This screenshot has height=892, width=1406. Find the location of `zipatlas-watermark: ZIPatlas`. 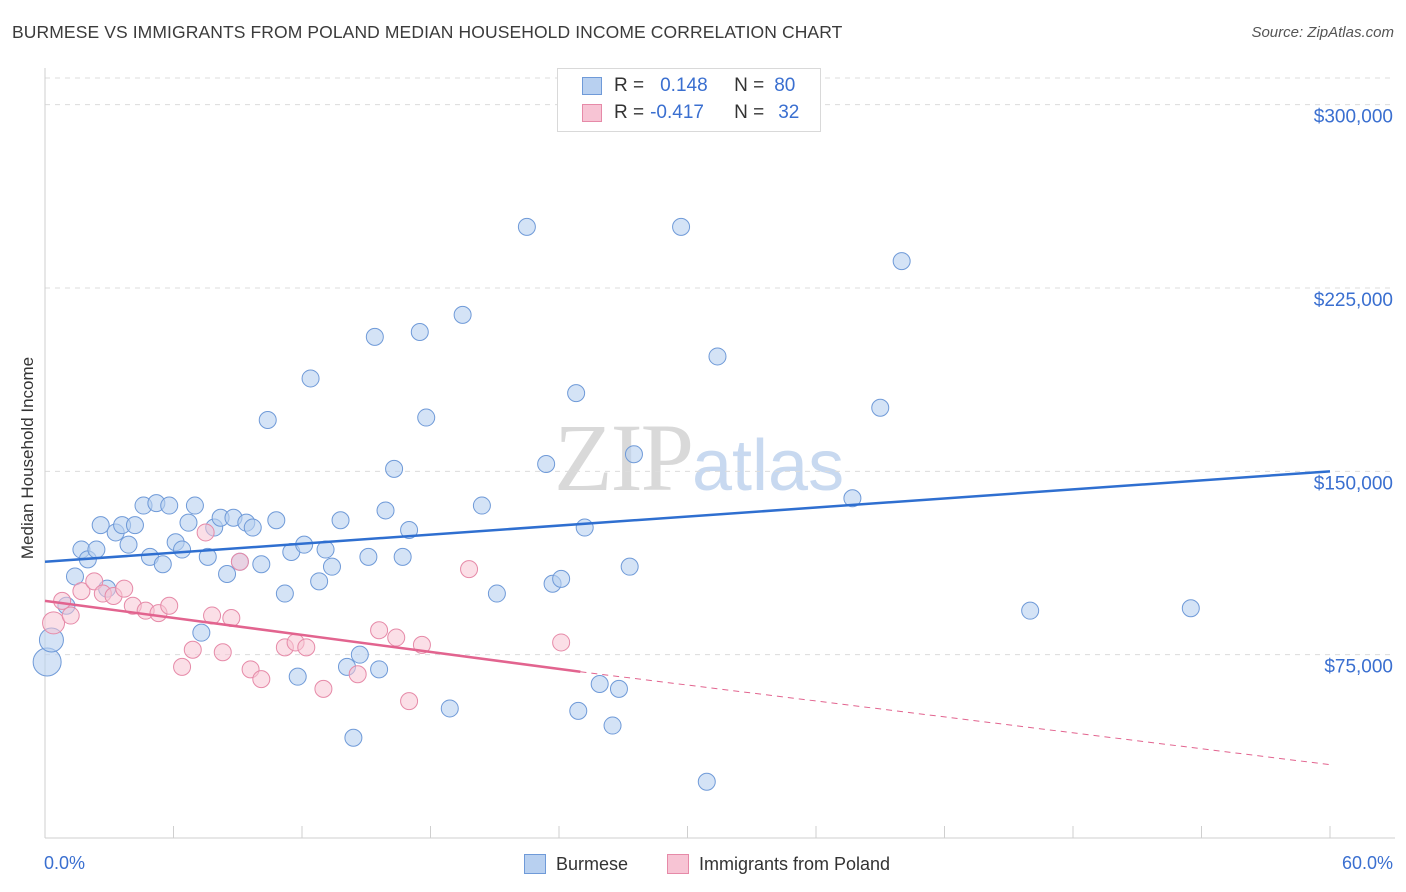

zipatlas-watermark: ZIPatlas is located at coordinates (699, 457).